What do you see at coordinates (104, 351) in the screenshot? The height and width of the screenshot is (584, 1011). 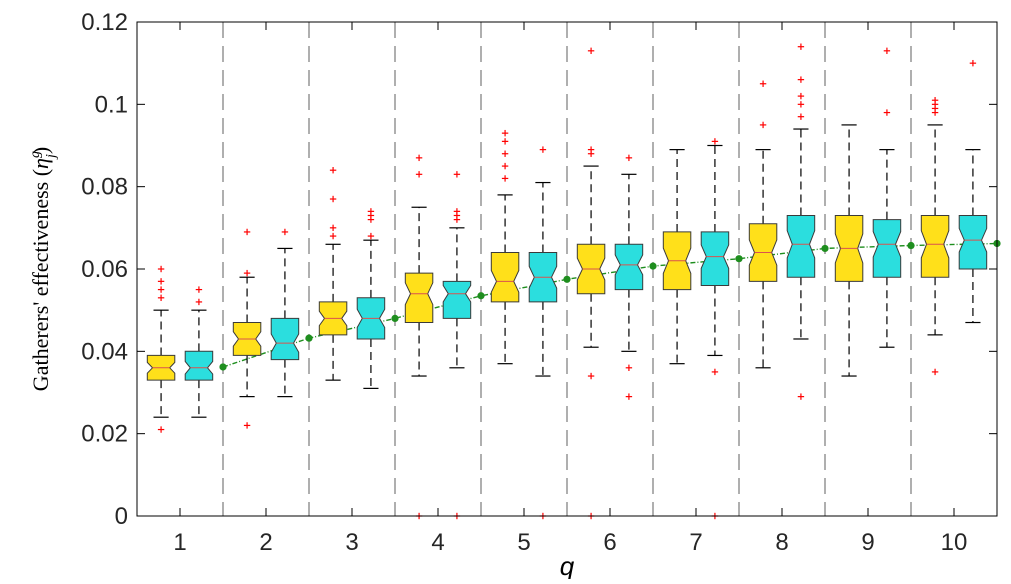 I see `y-tick-label: 0.04` at bounding box center [104, 351].